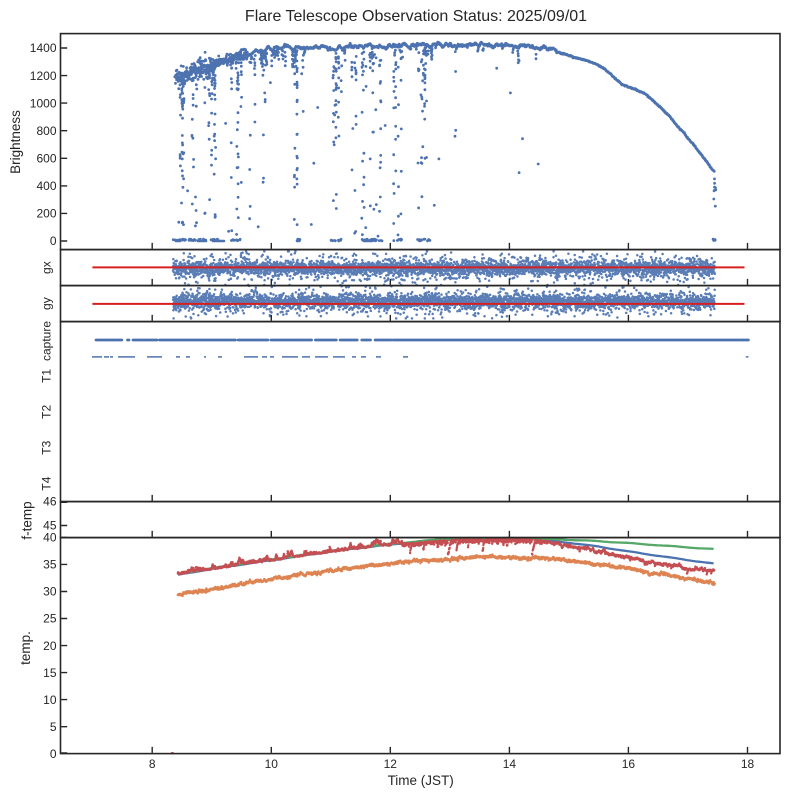  Describe the element at coordinates (43, 103) in the screenshot. I see `svg-text: 1000` at that location.